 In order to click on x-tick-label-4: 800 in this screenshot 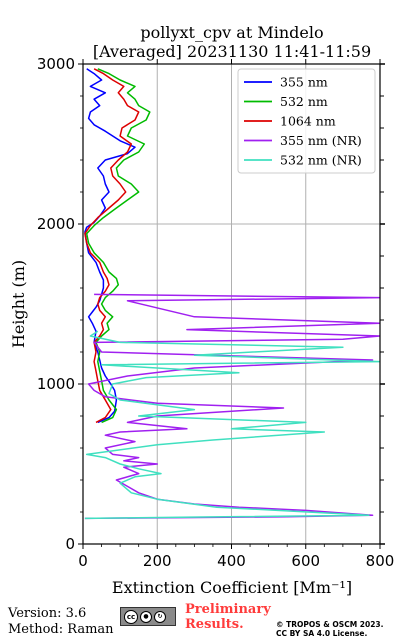, I will do `click(380, 561)`.